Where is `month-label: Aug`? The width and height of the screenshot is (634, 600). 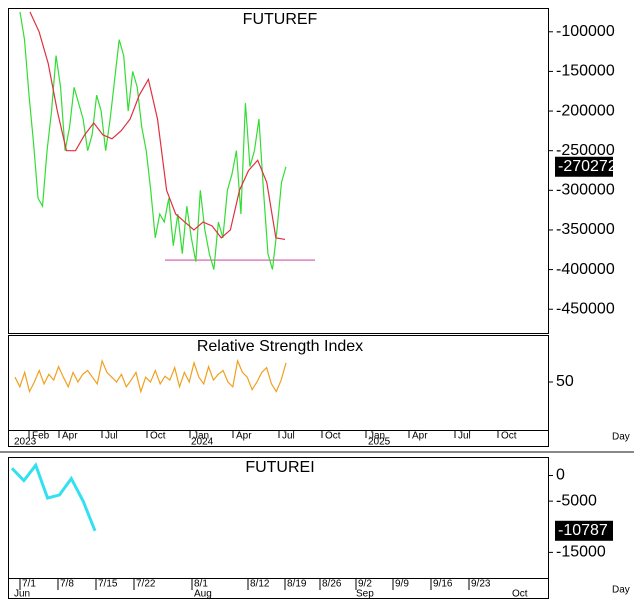
month-label: Aug is located at coordinates (203, 594).